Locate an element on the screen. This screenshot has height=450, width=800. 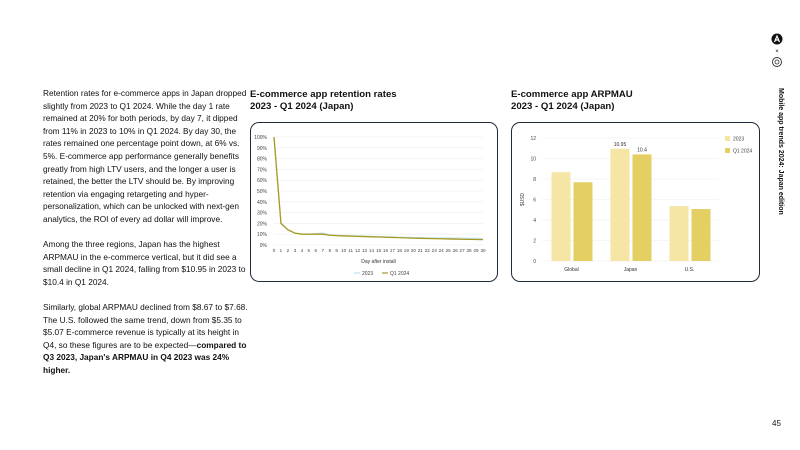
x-tick-label: 14 is located at coordinates (372, 250).